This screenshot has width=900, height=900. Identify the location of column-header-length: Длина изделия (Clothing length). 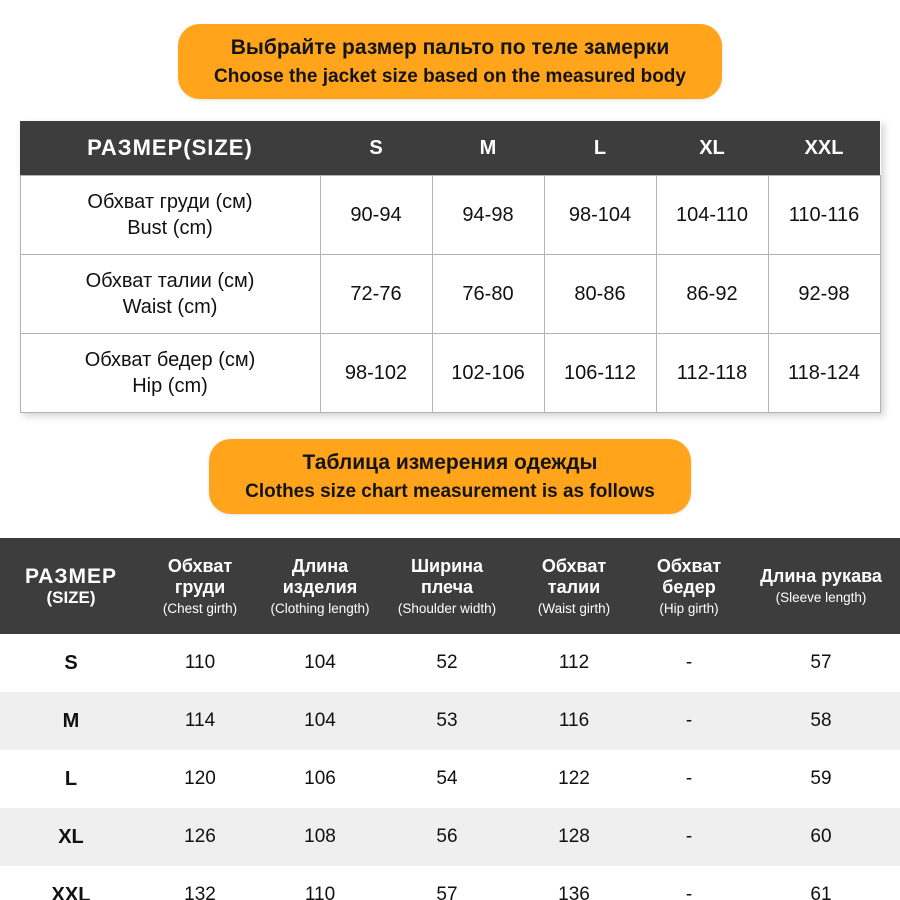
(320, 586).